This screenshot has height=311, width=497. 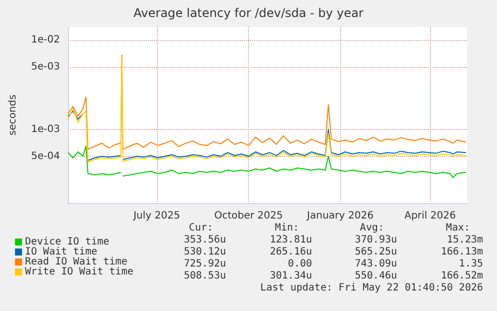 What do you see at coordinates (430, 216) in the screenshot?
I see `x-tick-label: April 2026` at bounding box center [430, 216].